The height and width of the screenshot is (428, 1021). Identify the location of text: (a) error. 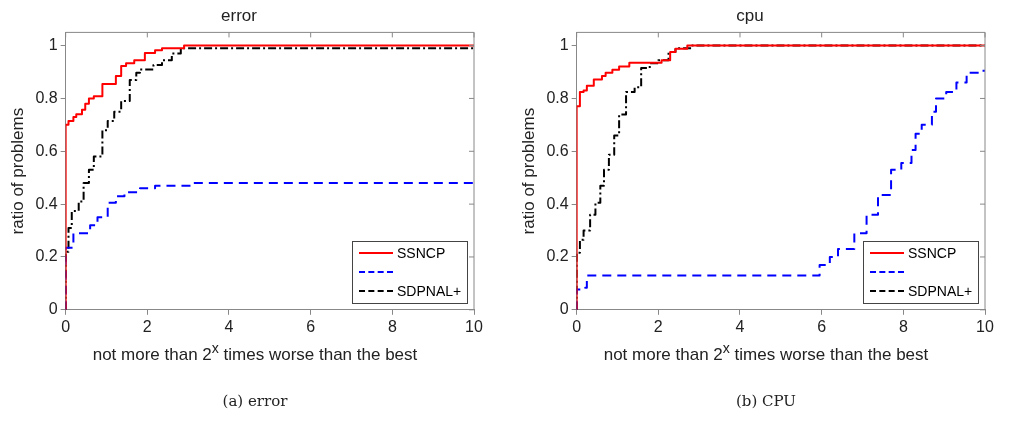
(255, 401).